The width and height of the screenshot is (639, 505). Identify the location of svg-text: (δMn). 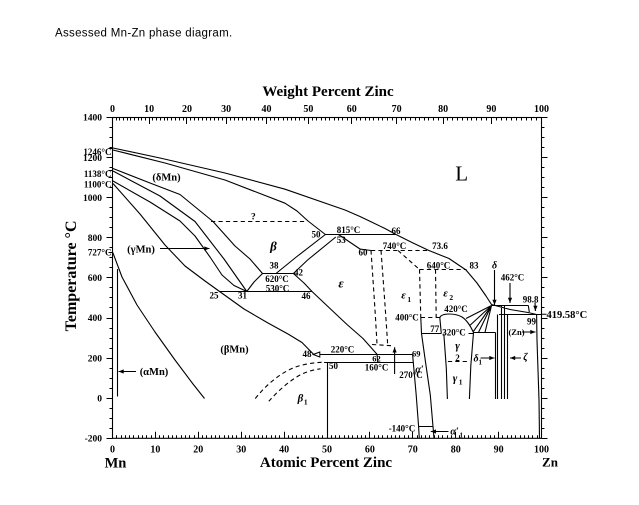
(166, 178).